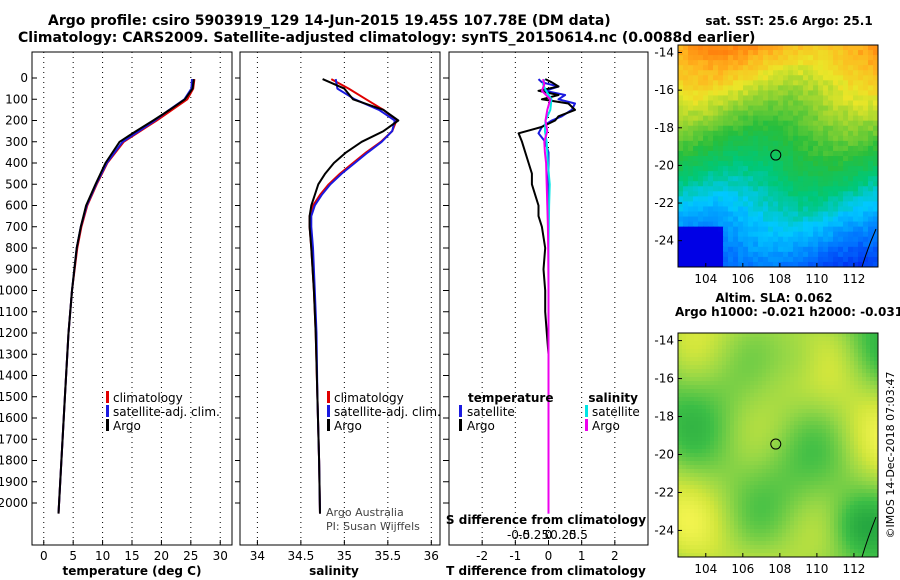 The height and width of the screenshot is (580, 900). What do you see at coordinates (481, 426) in the screenshot?
I see `legend-label-t-argo: Argo` at bounding box center [481, 426].